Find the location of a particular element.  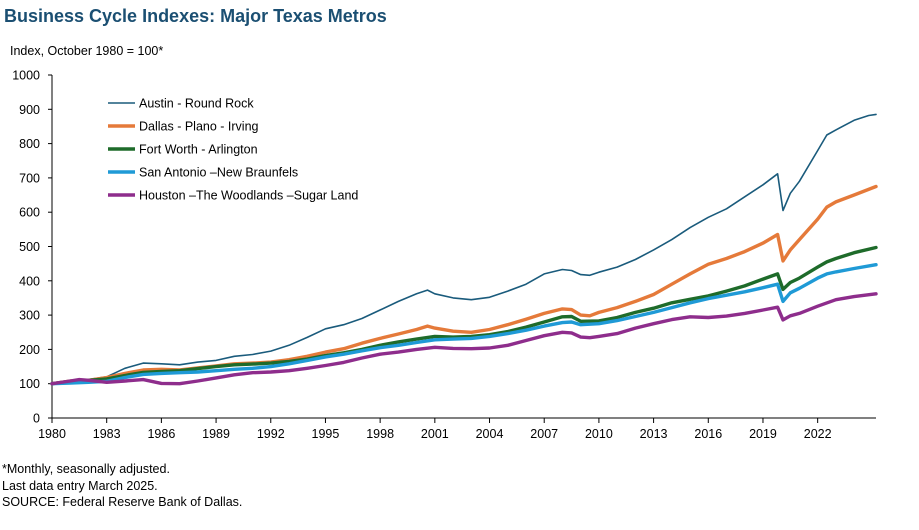

x-tick-label: 2010 is located at coordinates (599, 434).